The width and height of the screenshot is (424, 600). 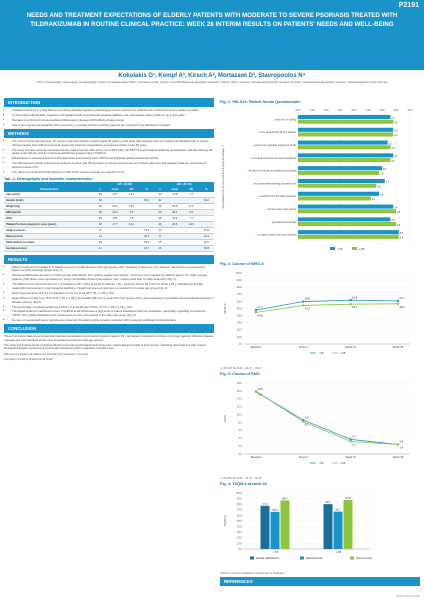 I want to click on fig4-legend-label: Convenience, so click(x=364, y=558).